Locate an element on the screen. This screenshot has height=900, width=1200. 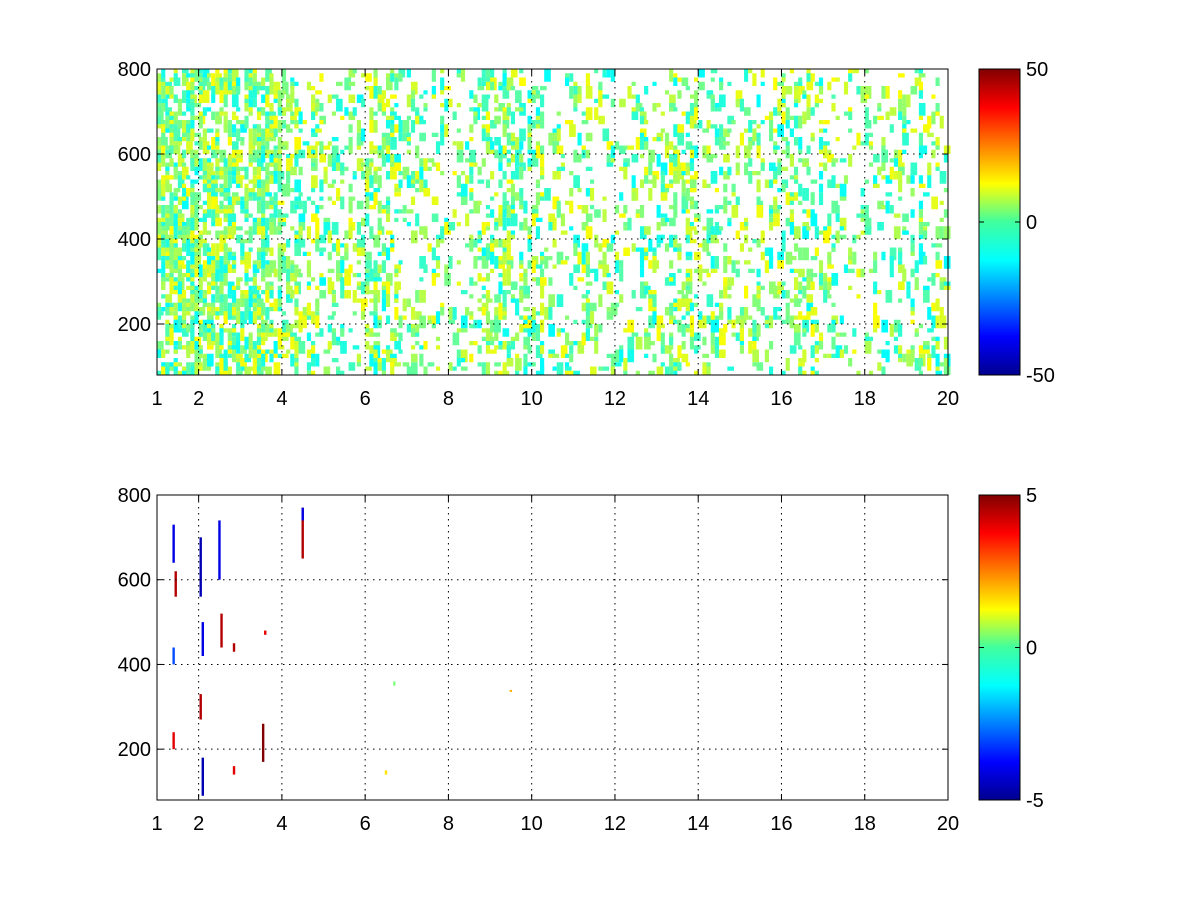
y-tick-label: 600 is located at coordinates (134, 581).